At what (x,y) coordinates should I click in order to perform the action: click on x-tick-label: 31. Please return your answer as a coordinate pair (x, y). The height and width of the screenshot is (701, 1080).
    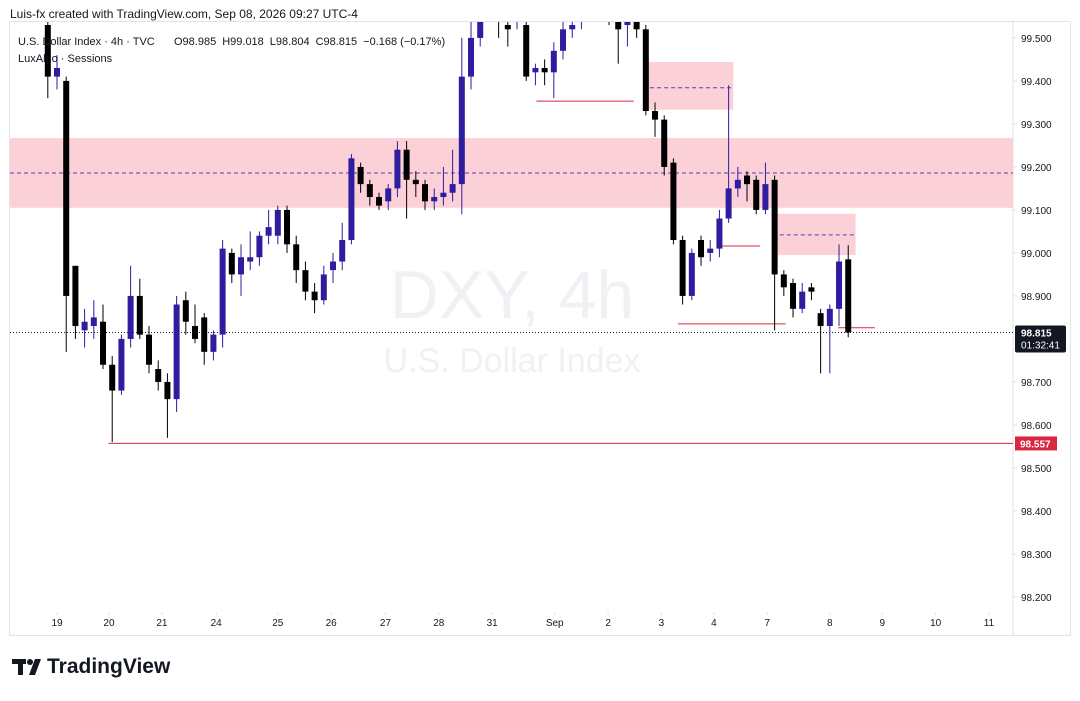
    Looking at the image, I should click on (493, 623).